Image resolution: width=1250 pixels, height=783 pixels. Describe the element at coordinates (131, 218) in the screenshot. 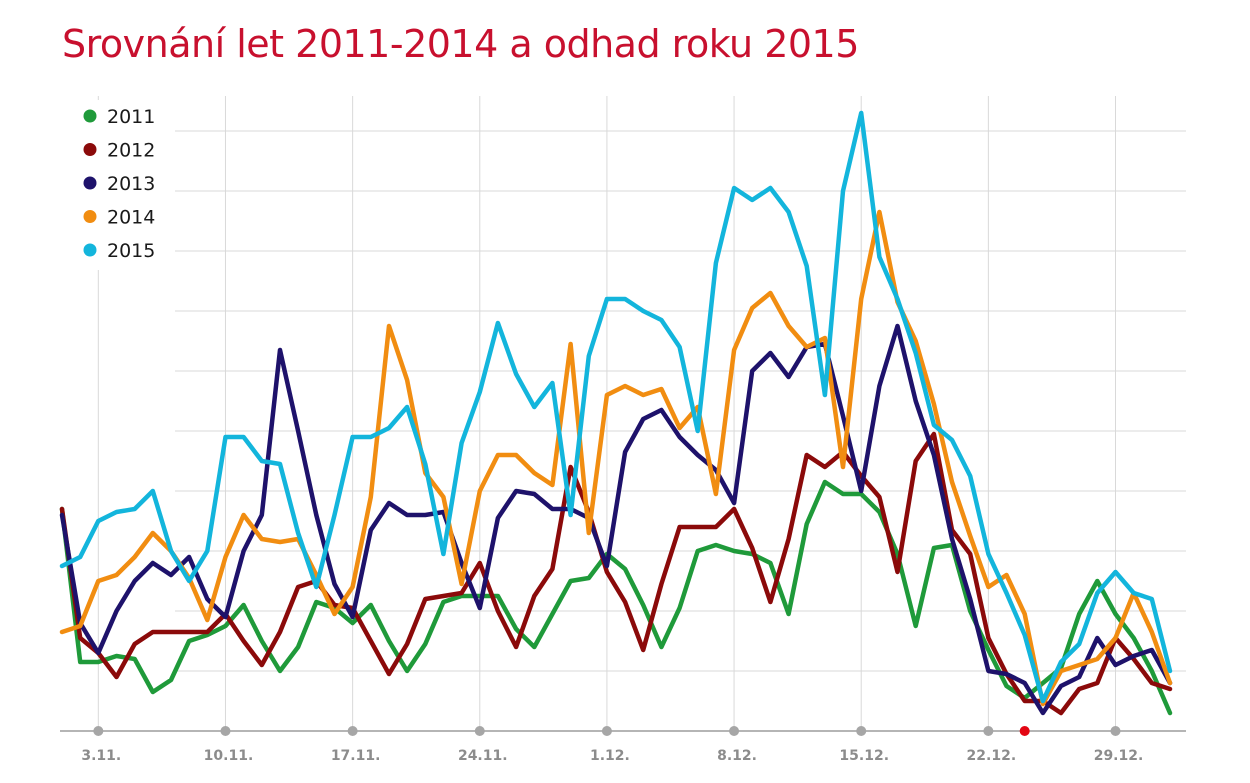

I see `legend-label-2014: 2014` at that location.